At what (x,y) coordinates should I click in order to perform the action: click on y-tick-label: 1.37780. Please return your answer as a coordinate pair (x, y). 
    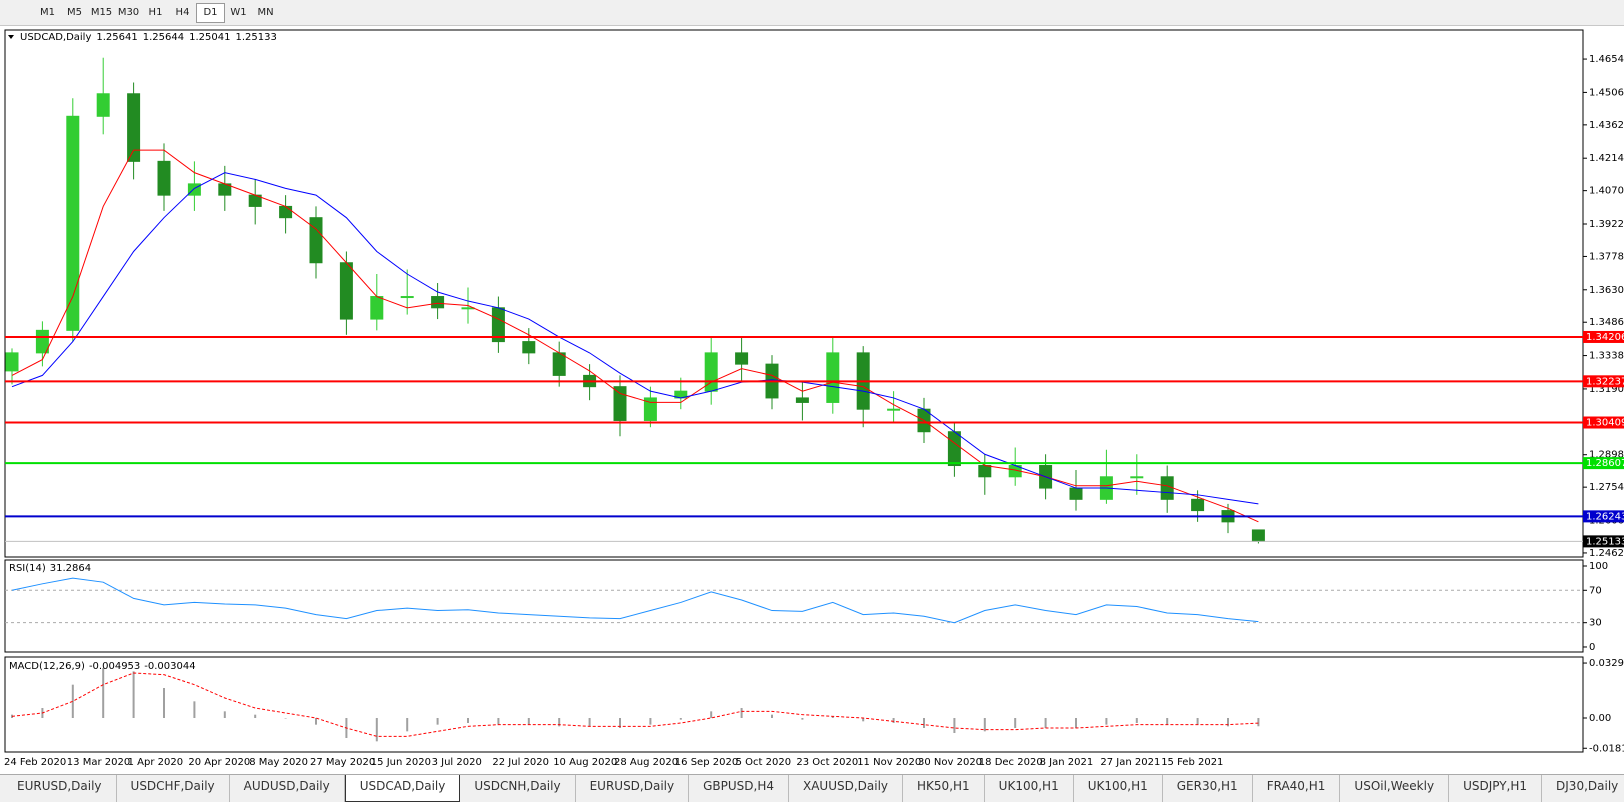
    Looking at the image, I should click on (1606, 256).